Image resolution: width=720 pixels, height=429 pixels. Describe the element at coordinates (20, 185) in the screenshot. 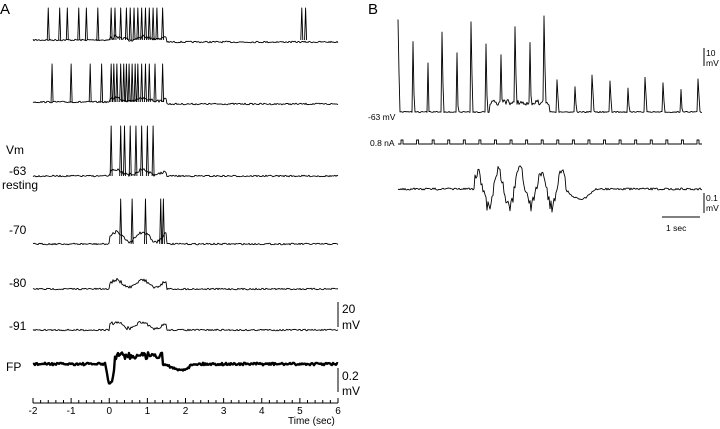

I see `resting-label: resting` at that location.